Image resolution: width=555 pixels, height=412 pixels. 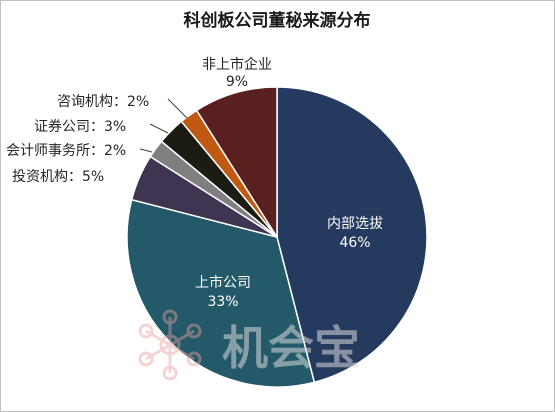 I want to click on watermark: 机会宝, so click(x=249, y=345).